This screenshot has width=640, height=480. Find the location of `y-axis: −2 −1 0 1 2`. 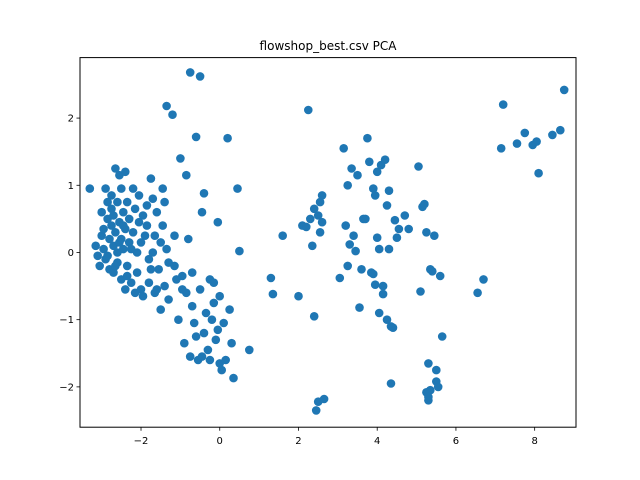

y-axis: −2 −1 0 1 2 is located at coordinates (69, 253).